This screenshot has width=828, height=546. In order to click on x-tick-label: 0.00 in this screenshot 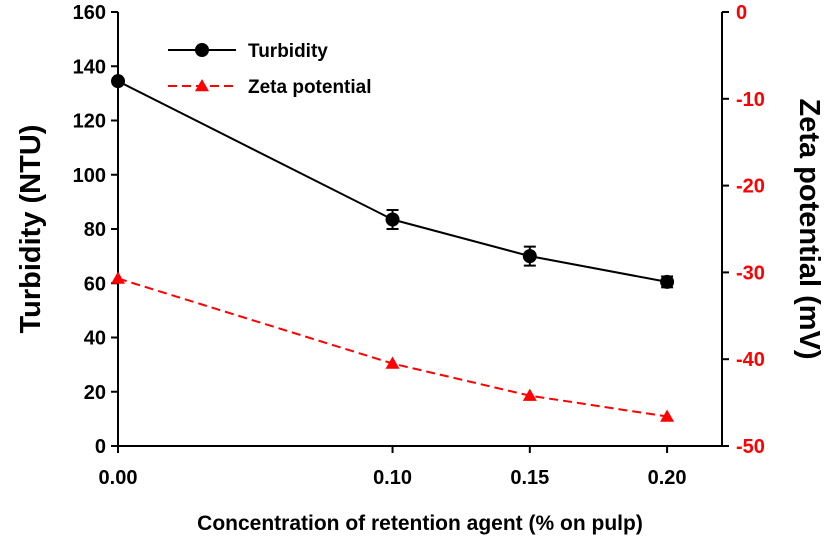, I will do `click(118, 478)`.